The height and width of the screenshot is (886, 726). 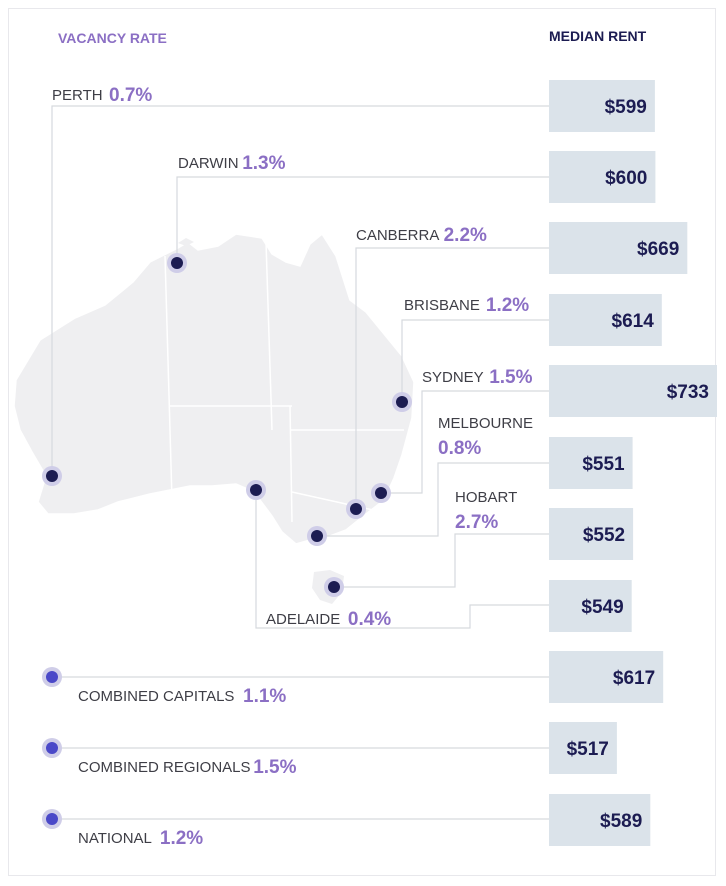 I want to click on vacancy-label-perth: 0.7%, so click(x=130, y=95).